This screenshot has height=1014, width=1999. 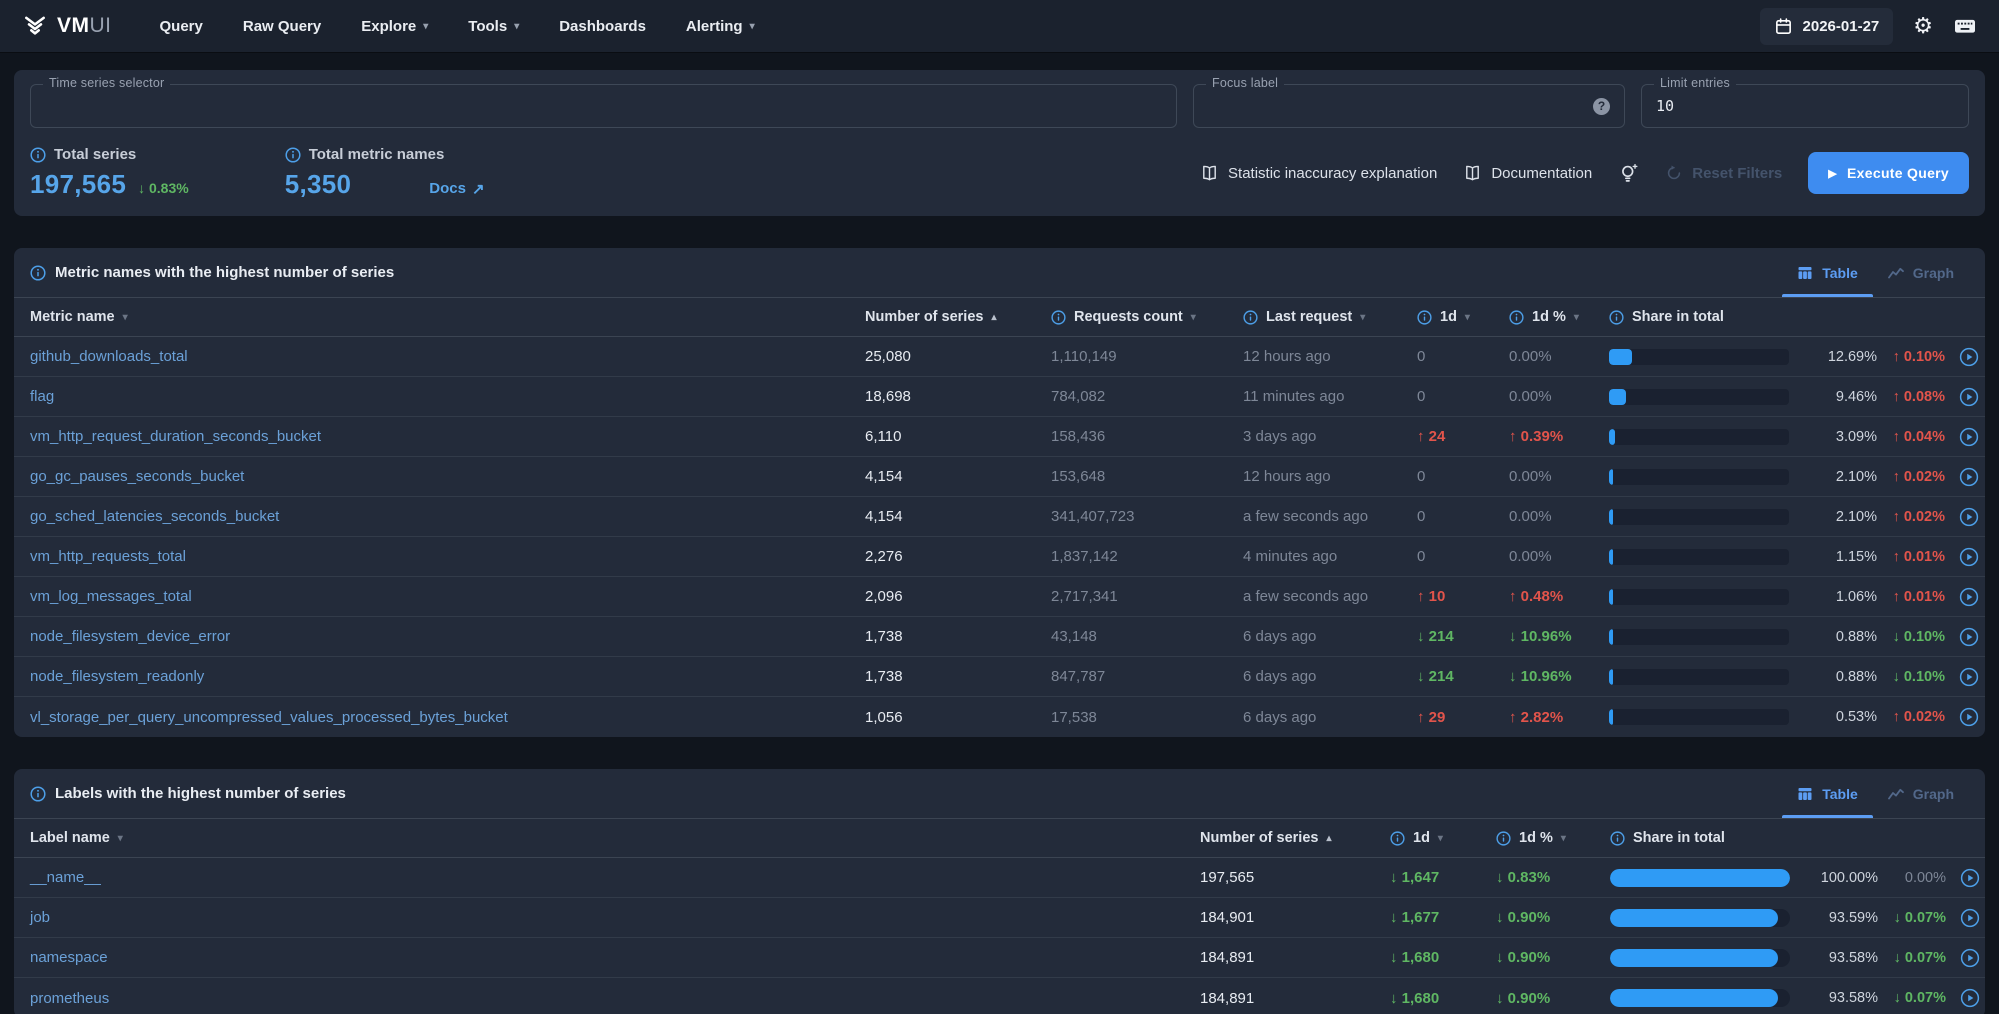 I want to click on share-percent: 93.58%, so click(x=1853, y=998).